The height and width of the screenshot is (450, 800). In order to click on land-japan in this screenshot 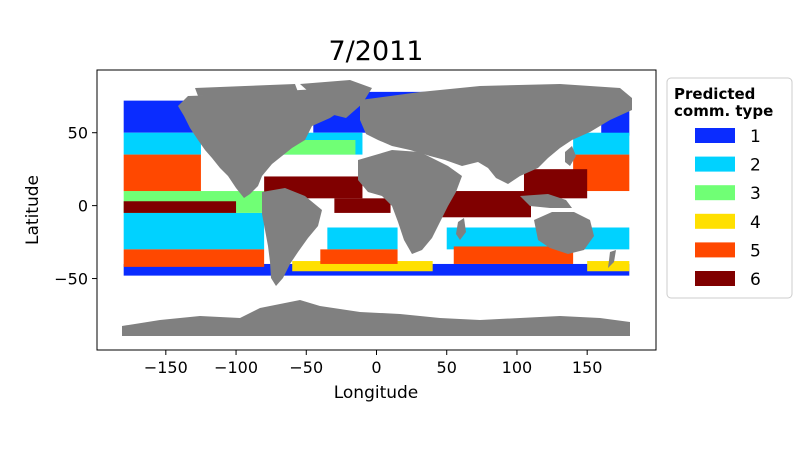, I will do `click(570, 156)`.